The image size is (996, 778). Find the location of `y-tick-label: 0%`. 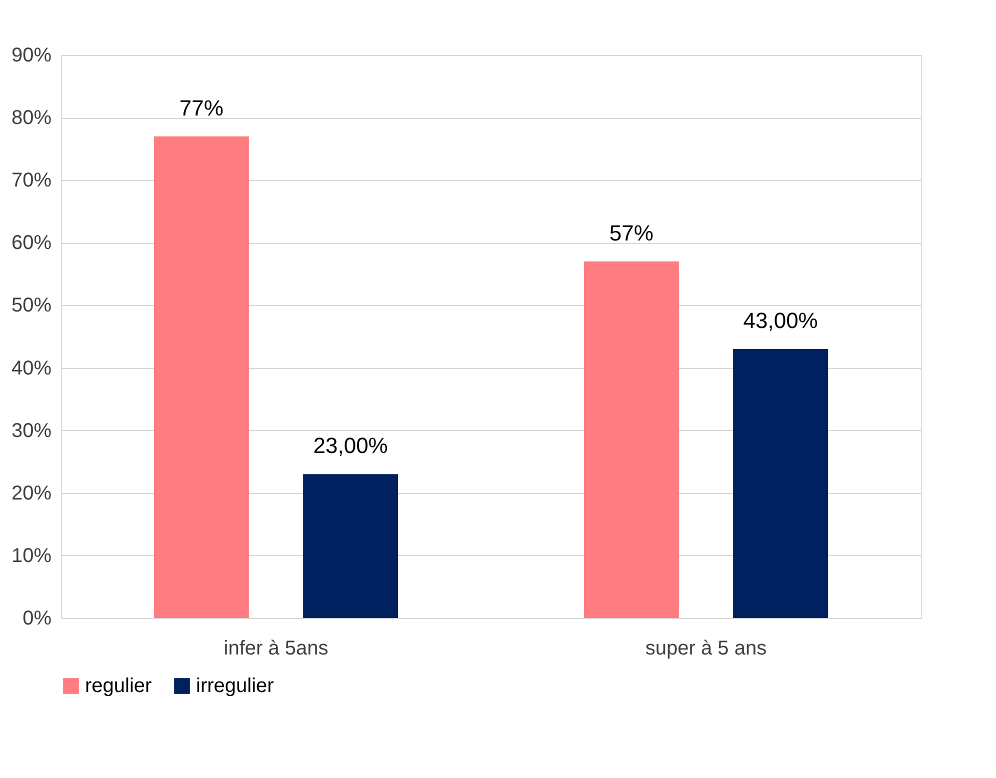

y-tick-label: 0% is located at coordinates (37, 619).